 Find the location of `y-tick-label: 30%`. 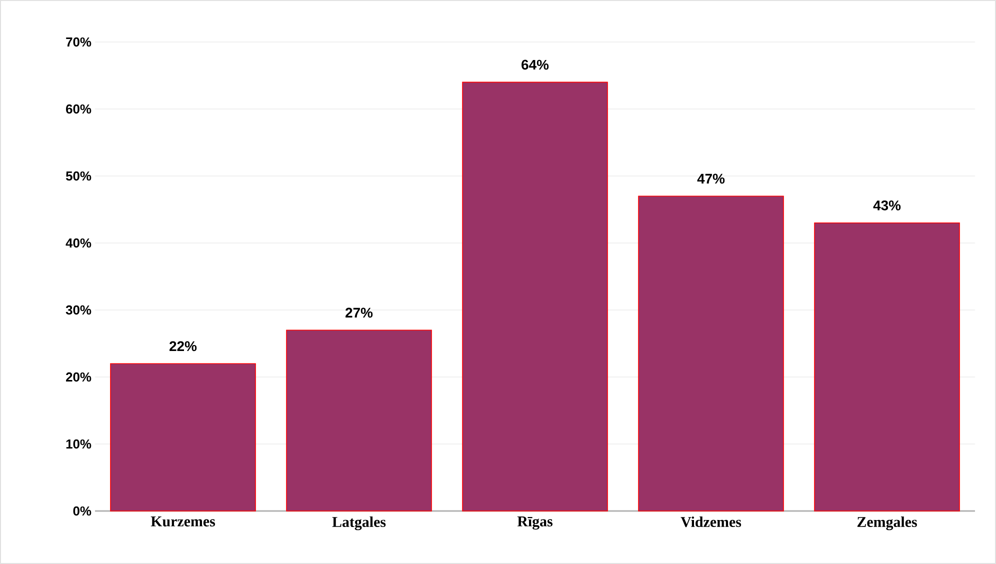

y-tick-label: 30% is located at coordinates (79, 310).